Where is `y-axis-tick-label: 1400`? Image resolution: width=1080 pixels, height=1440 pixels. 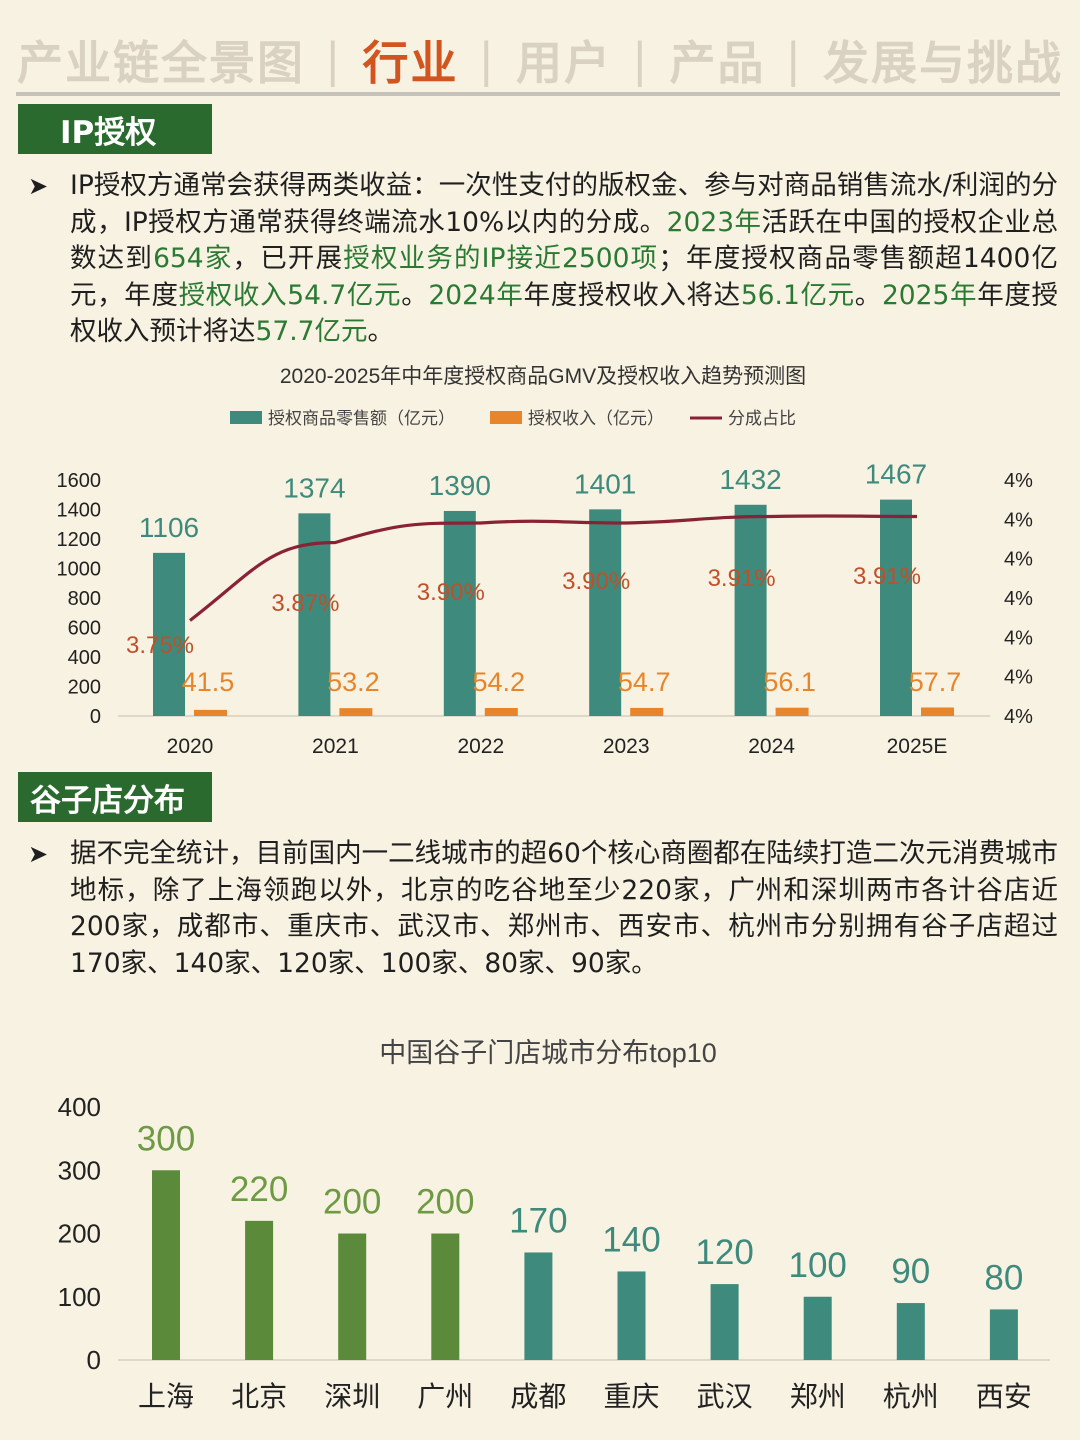 y-axis-tick-label: 1400 is located at coordinates (79, 511).